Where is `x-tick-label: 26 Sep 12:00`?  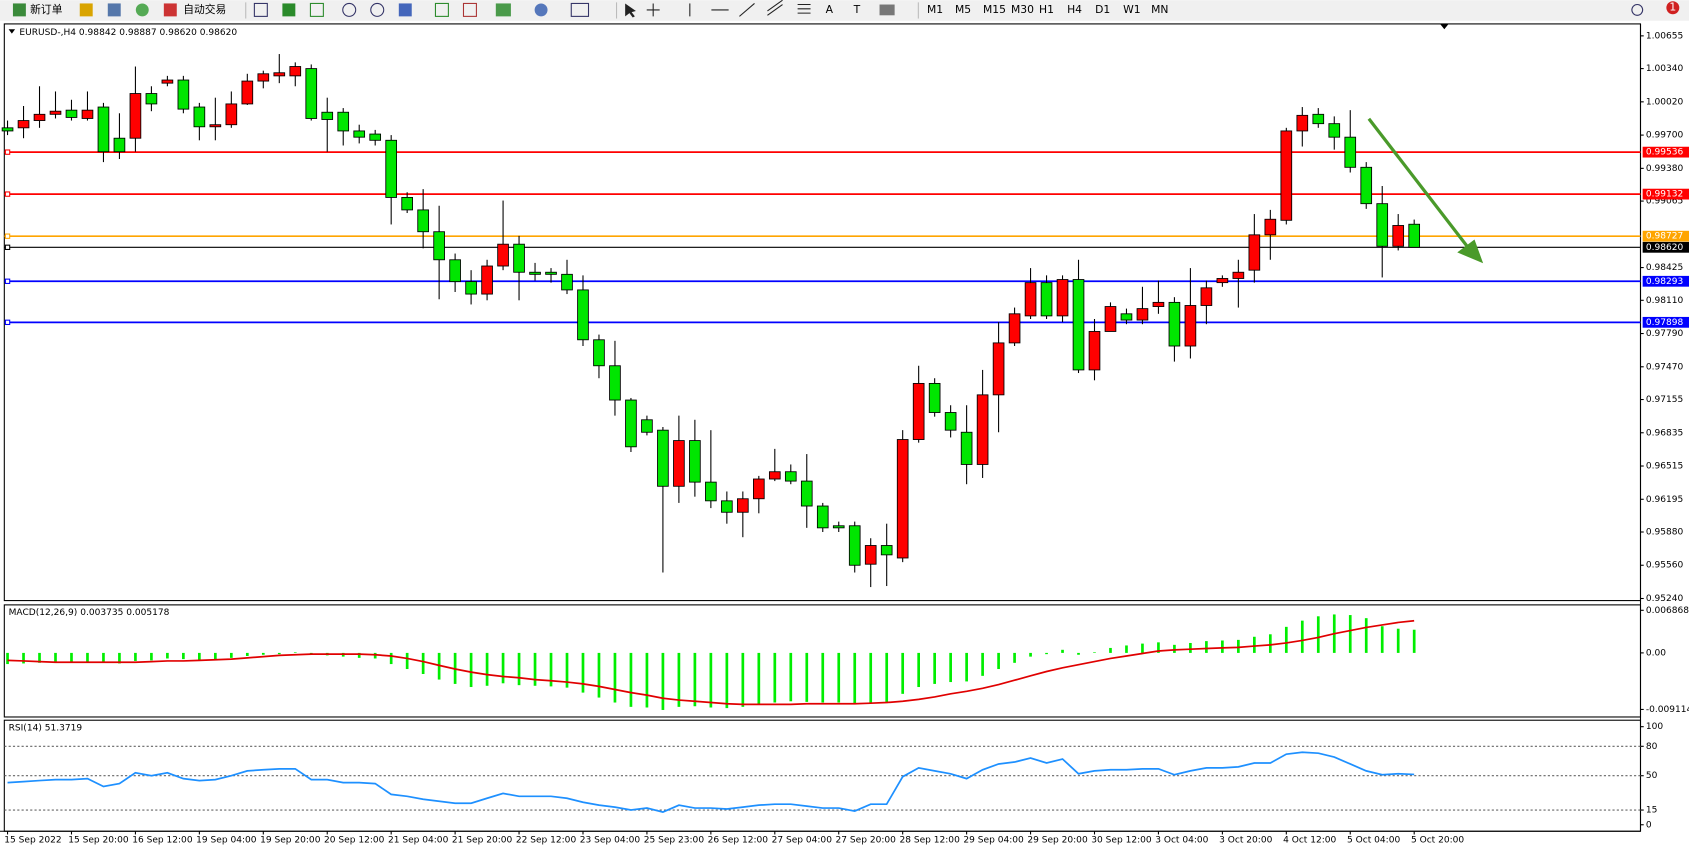
x-tick-label: 26 Sep 12:00 is located at coordinates (738, 840).